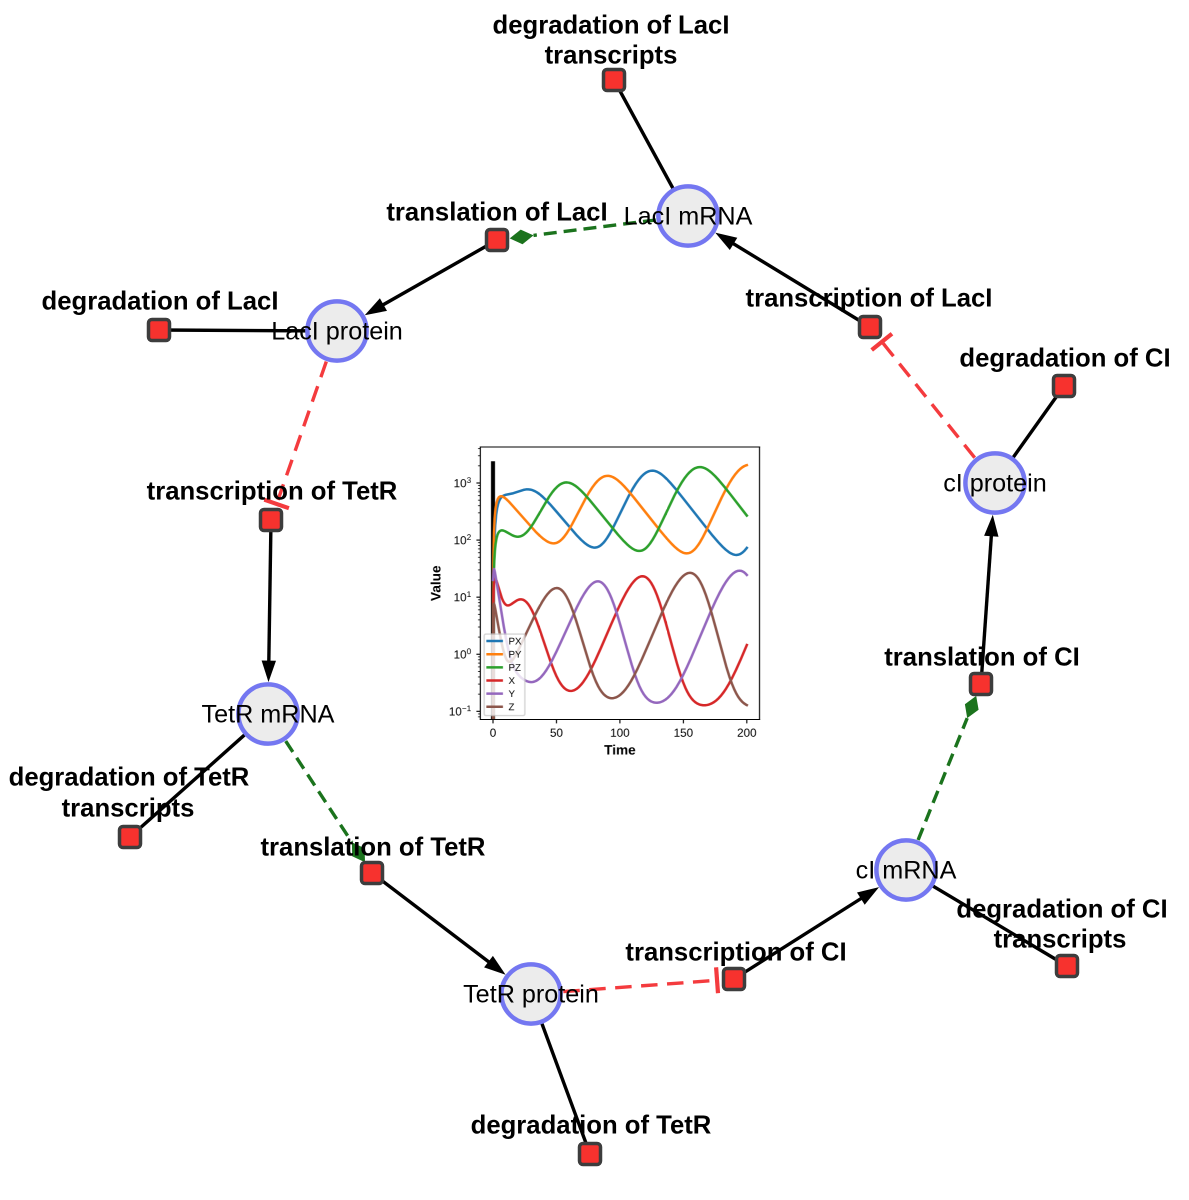  What do you see at coordinates (735, 953) in the screenshot?
I see `svg-text: transcription of CI` at bounding box center [735, 953].